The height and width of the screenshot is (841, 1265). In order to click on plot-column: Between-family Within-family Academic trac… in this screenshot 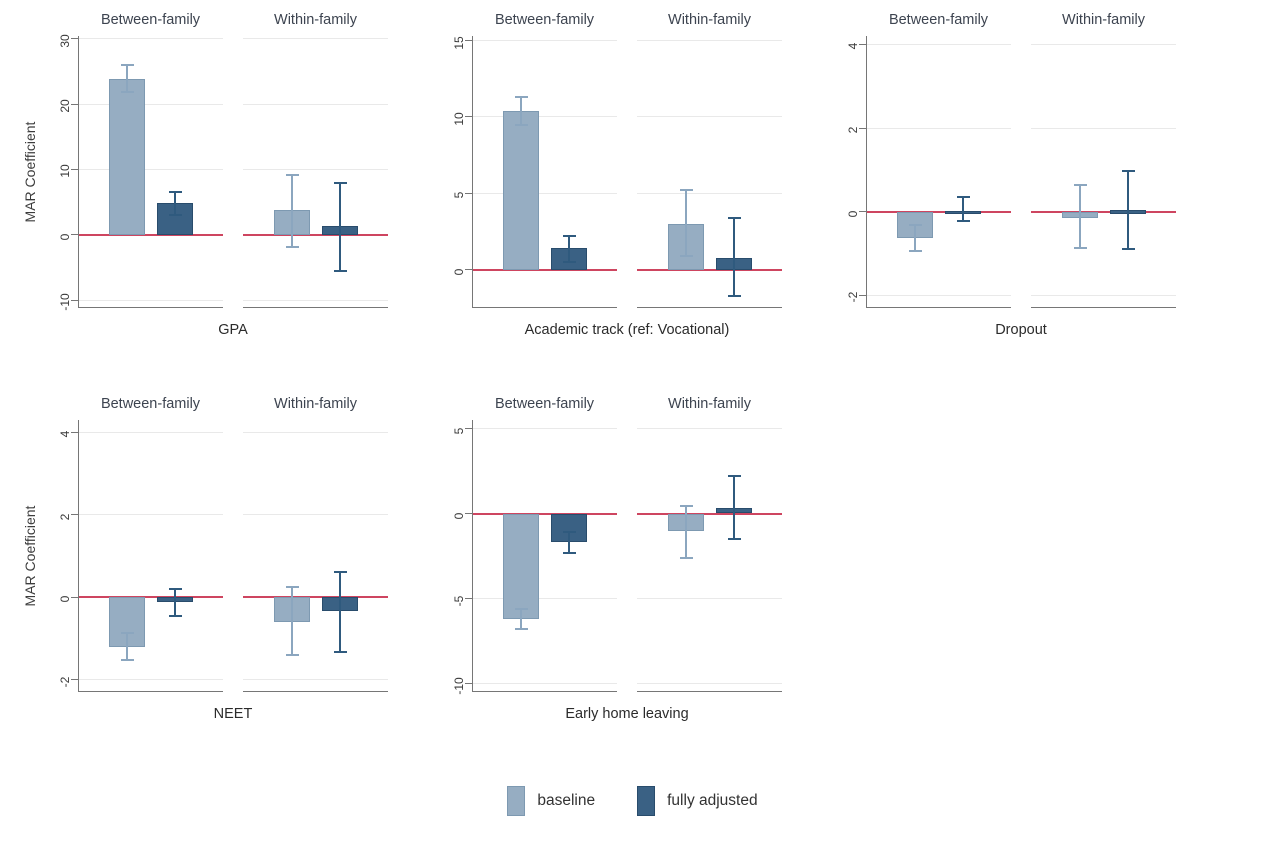, I will do `click(623, 174)`.